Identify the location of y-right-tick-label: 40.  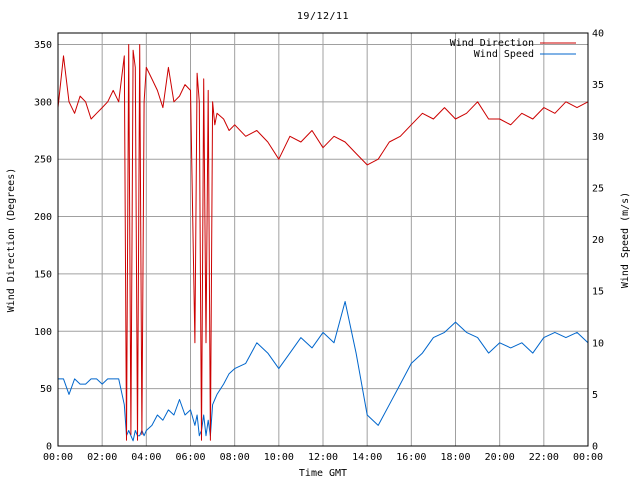
(598, 34).